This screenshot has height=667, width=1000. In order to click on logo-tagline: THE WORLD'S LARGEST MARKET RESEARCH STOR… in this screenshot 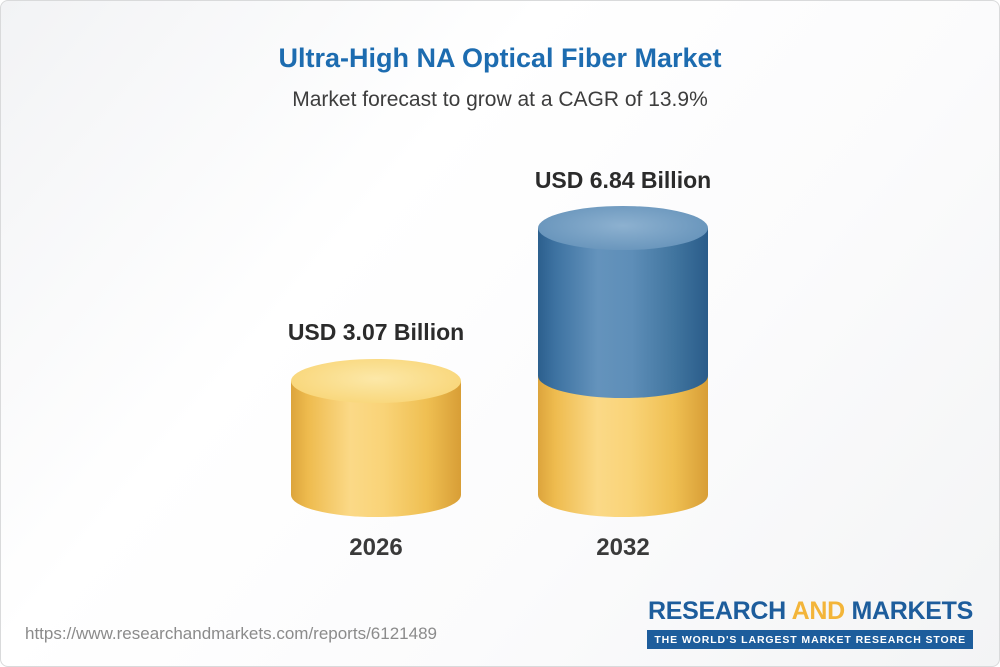, I will do `click(810, 639)`.